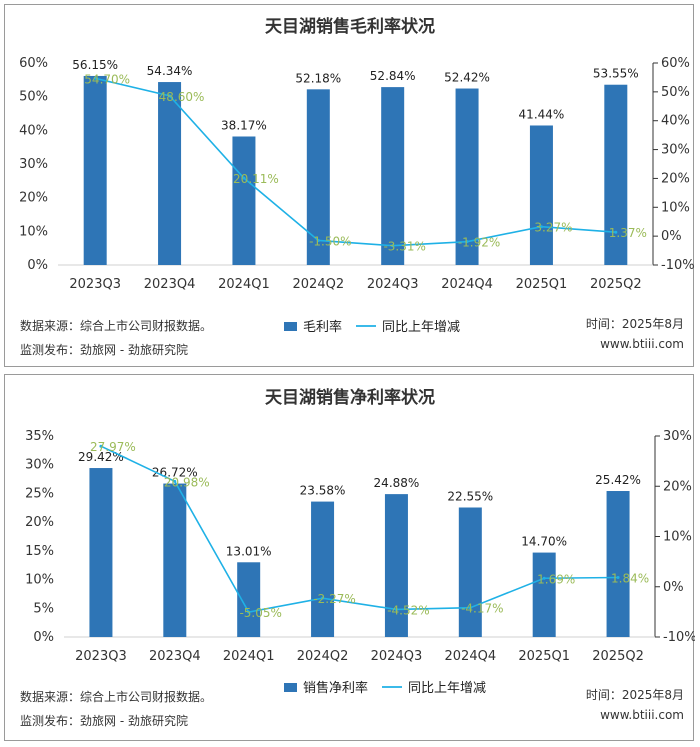 This screenshot has width=700, height=747. What do you see at coordinates (33, 130) in the screenshot?
I see `y-left-tick-label: 40%` at bounding box center [33, 130].